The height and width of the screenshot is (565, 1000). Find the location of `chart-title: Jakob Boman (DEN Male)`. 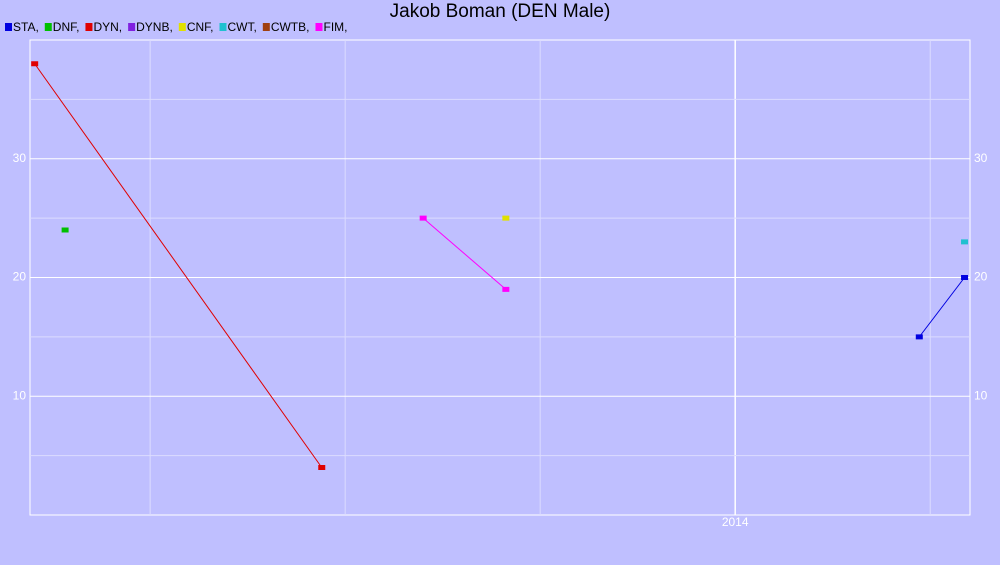

chart-title: Jakob Boman (DEN Male) is located at coordinates (500, 11).